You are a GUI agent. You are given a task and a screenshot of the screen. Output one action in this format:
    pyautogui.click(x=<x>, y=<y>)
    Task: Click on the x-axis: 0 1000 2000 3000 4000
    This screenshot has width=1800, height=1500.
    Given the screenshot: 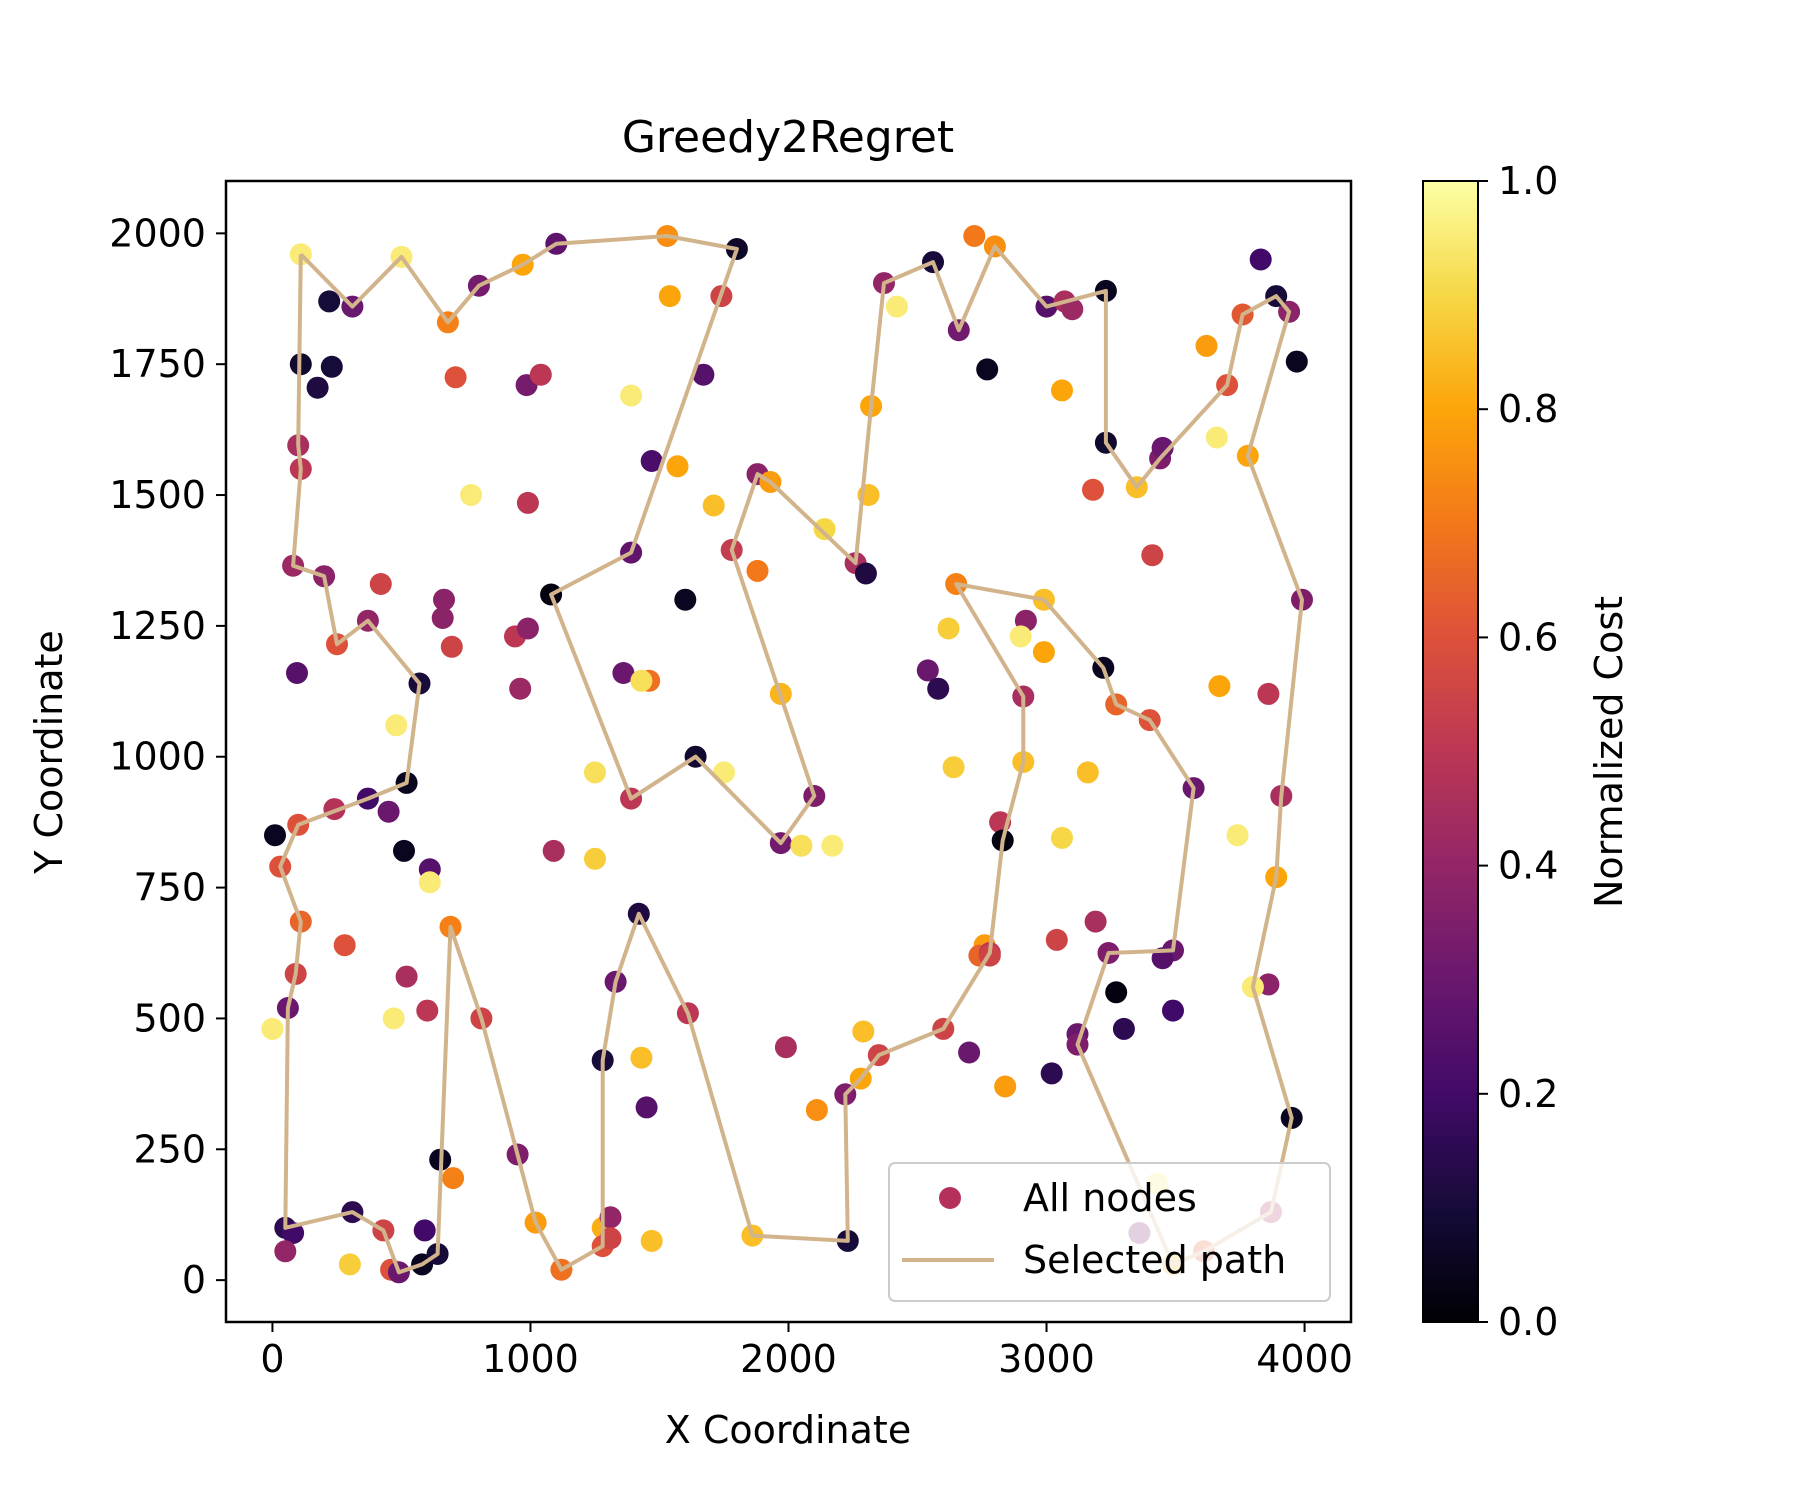 What is the action you would take?
    pyautogui.click(x=806, y=1351)
    